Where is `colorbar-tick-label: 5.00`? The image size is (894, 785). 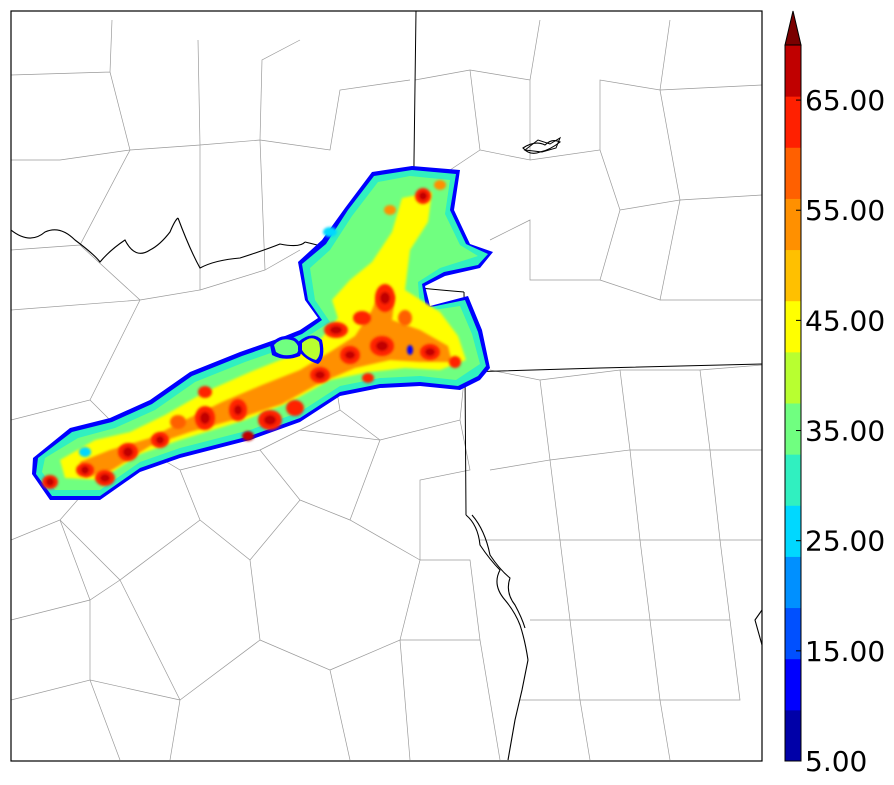 colorbar-tick-label: 5.00 is located at coordinates (836, 761).